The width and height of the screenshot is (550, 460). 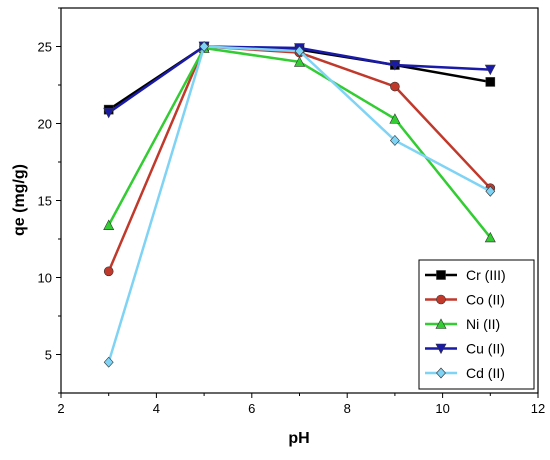 What do you see at coordinates (45, 47) in the screenshot?
I see `y-tick-label: 25` at bounding box center [45, 47].